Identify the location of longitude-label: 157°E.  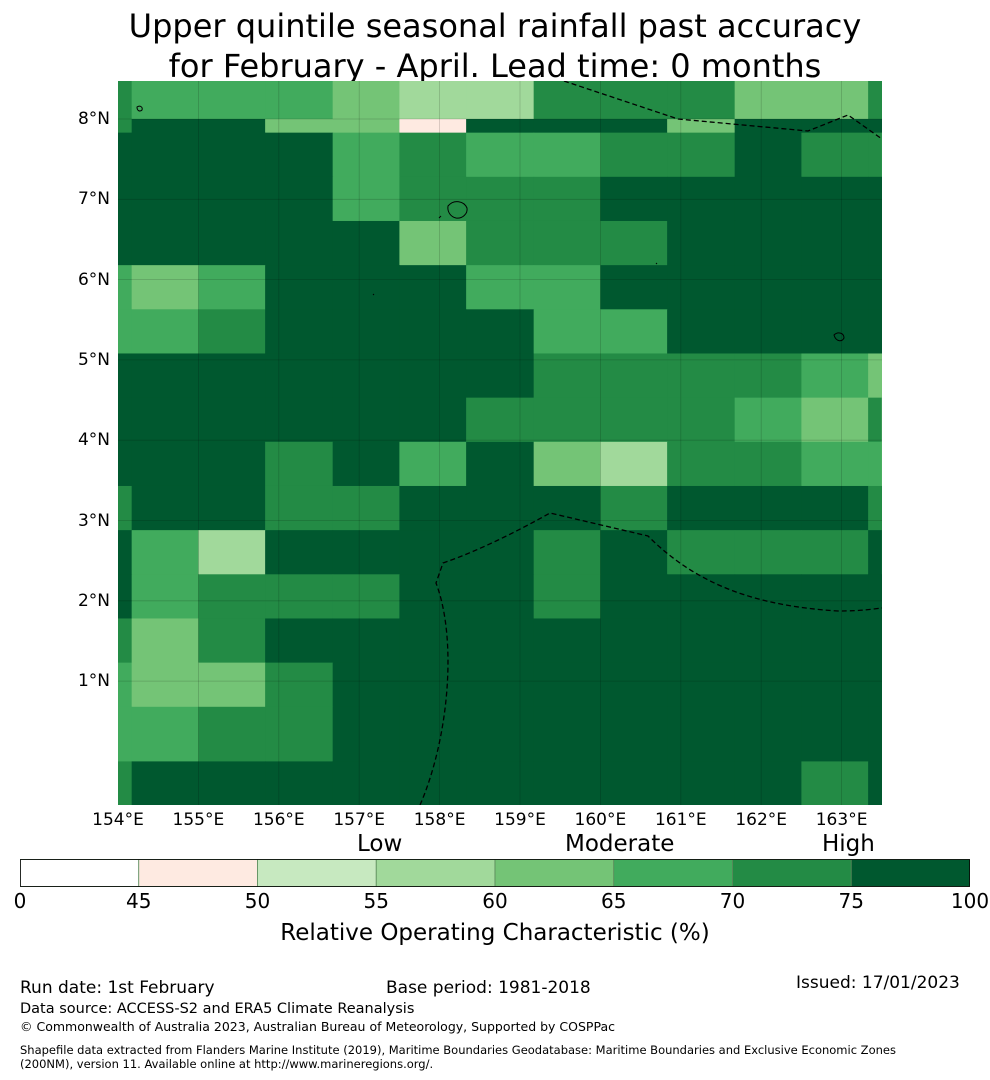
(359, 820).